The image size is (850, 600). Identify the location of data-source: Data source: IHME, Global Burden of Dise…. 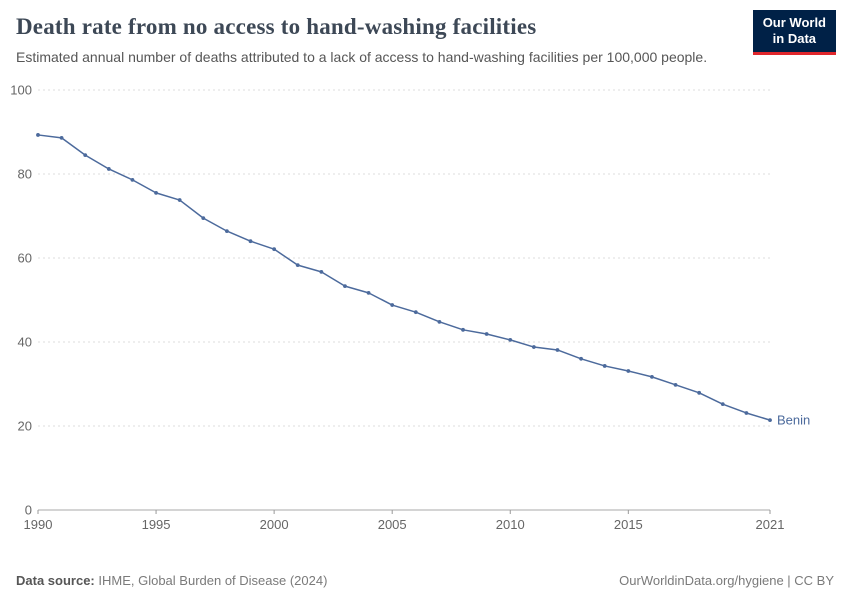
(171, 580).